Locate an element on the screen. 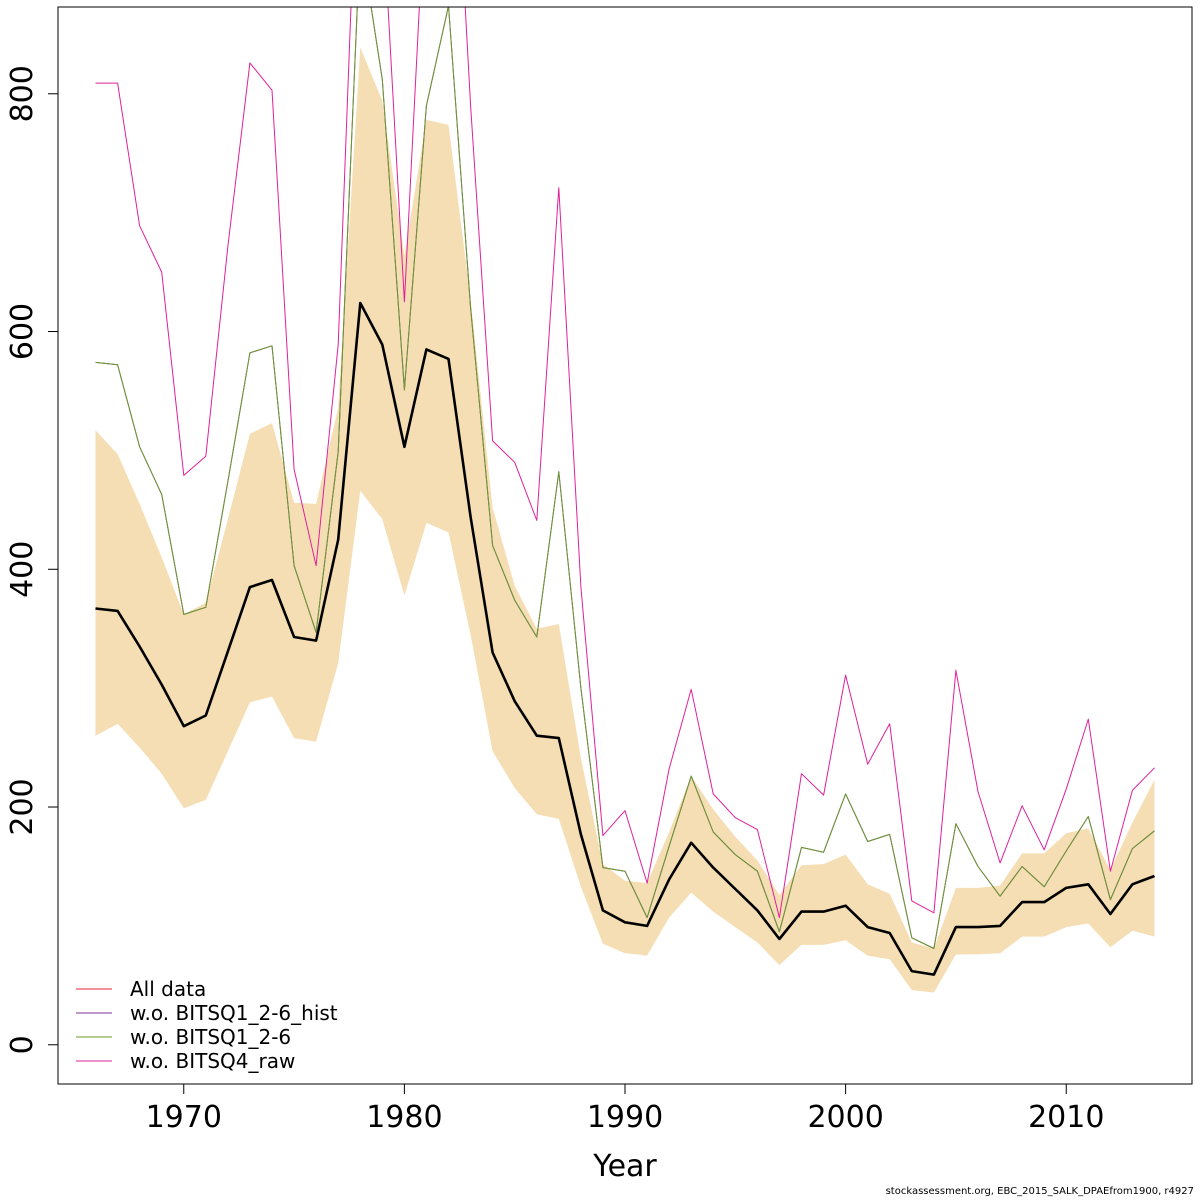 This screenshot has height=1200, width=1200. legend-label-0: All data is located at coordinates (168, 989).